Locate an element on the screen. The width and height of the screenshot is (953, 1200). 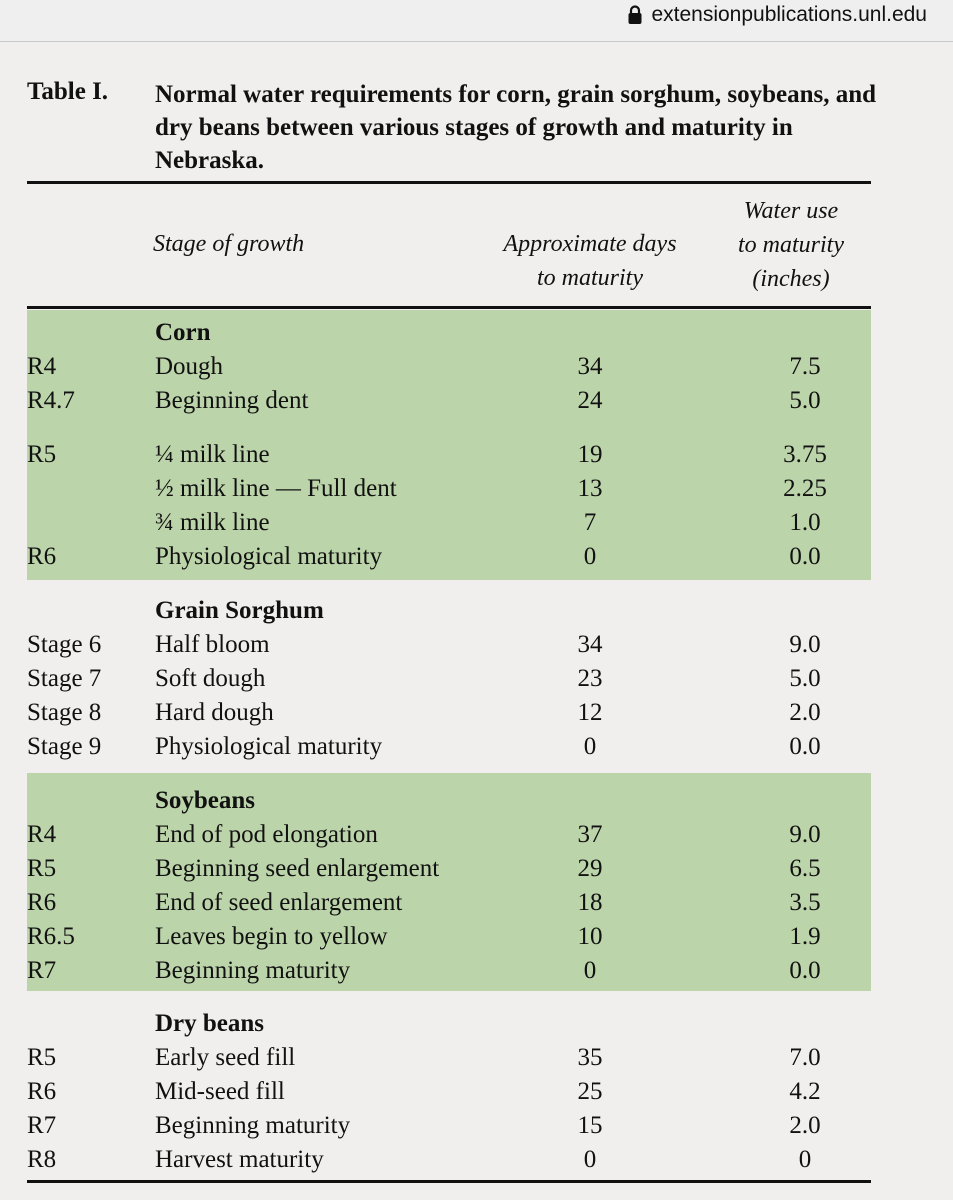
growth-code: Stage 8 is located at coordinates (64, 712).